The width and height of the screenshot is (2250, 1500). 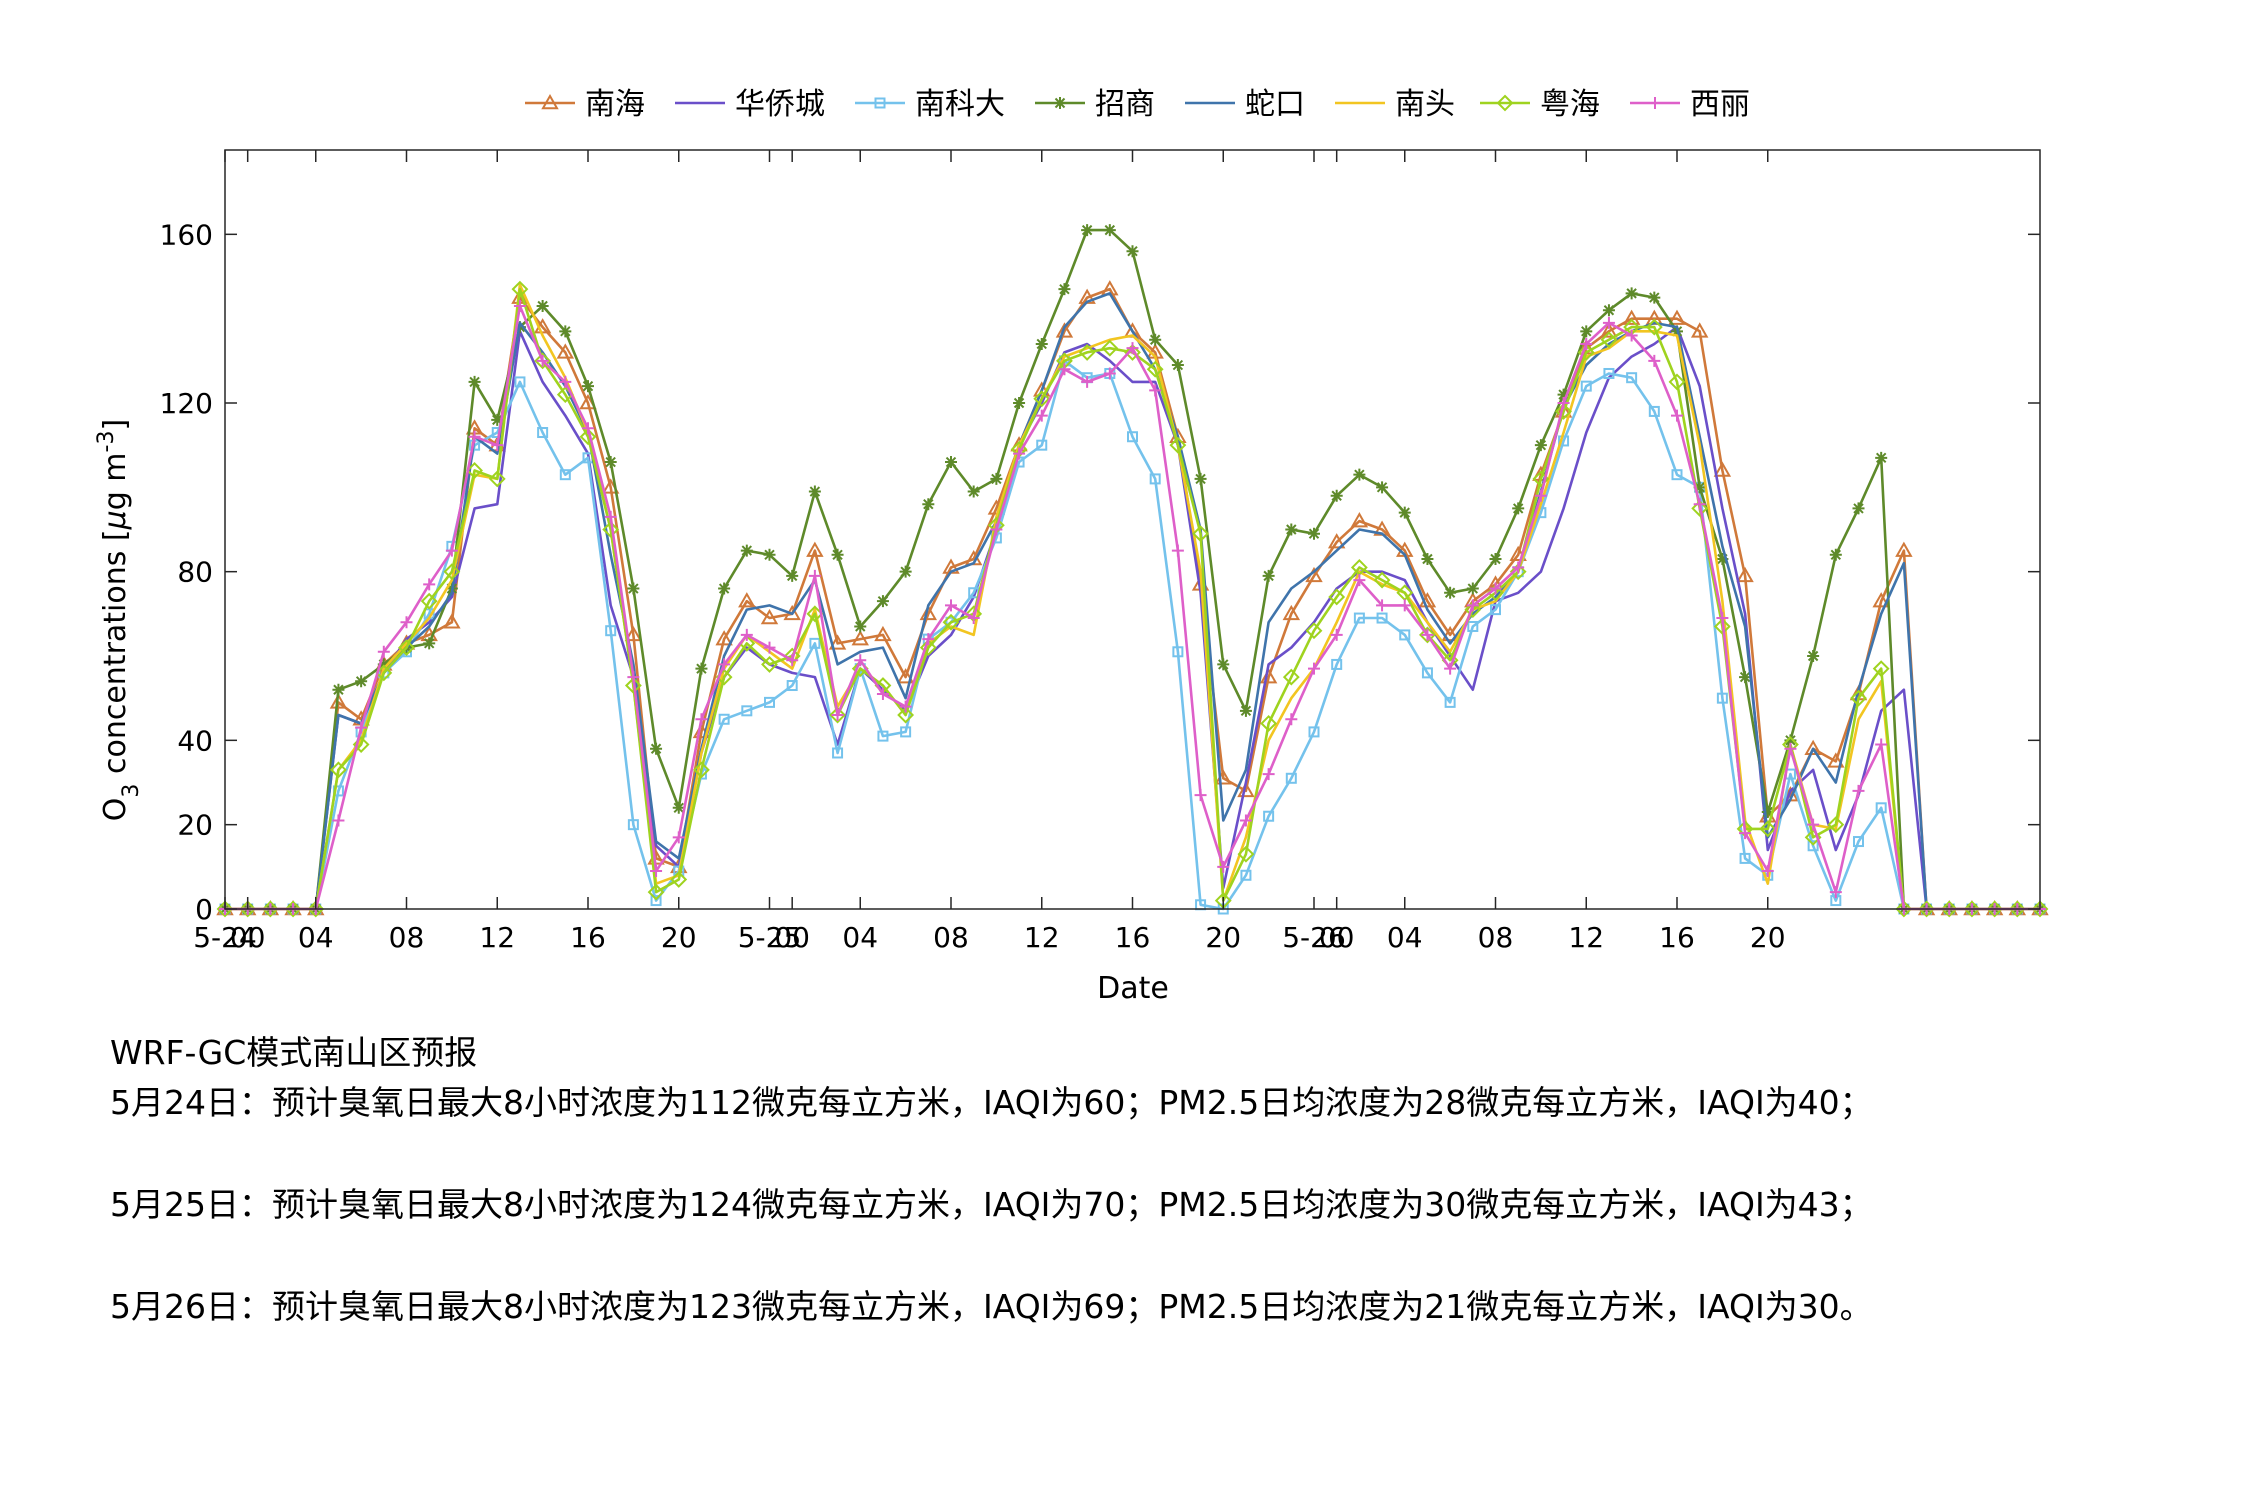 What do you see at coordinates (585, 104) in the screenshot?
I see `legend-entry: 南海` at bounding box center [585, 104].